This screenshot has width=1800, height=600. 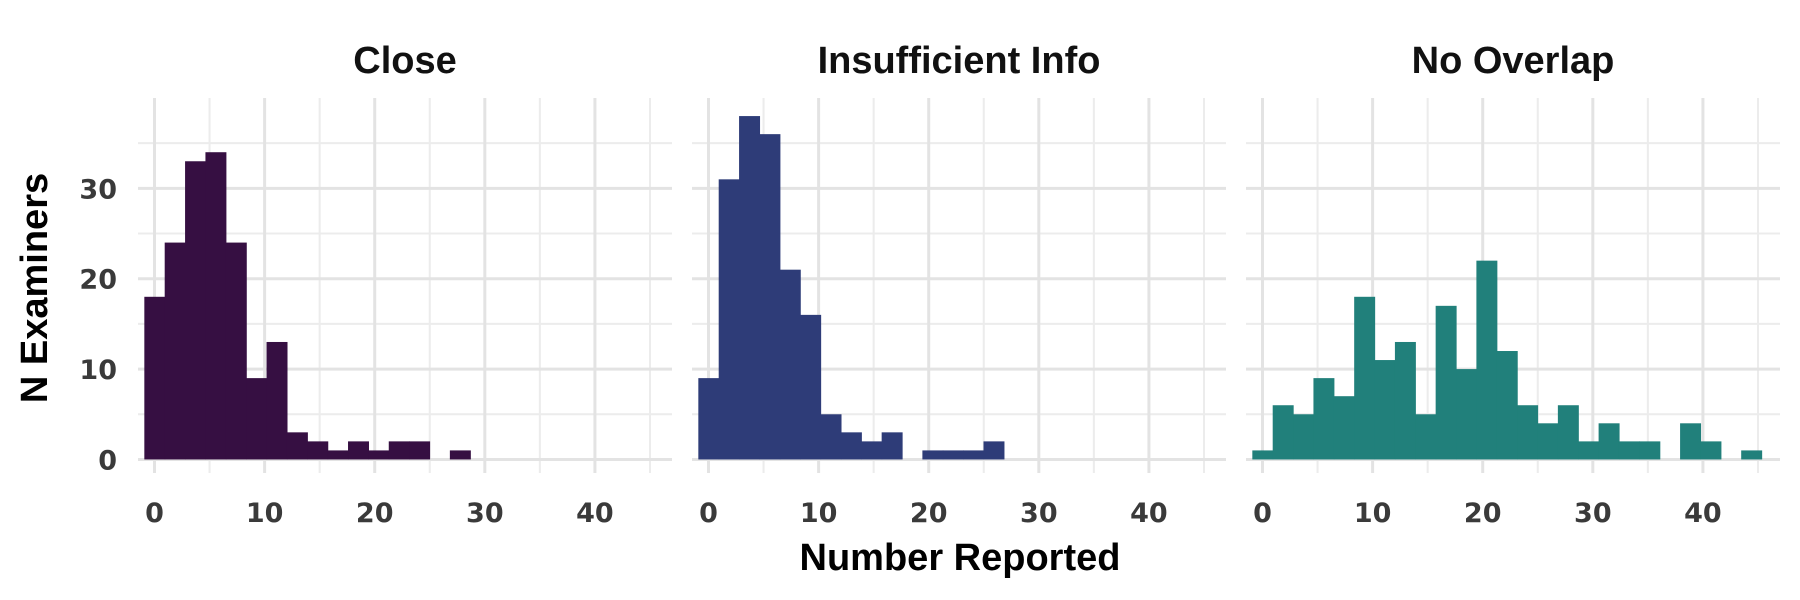 I want to click on y-axis: 0 10 20 30, so click(x=98, y=325).